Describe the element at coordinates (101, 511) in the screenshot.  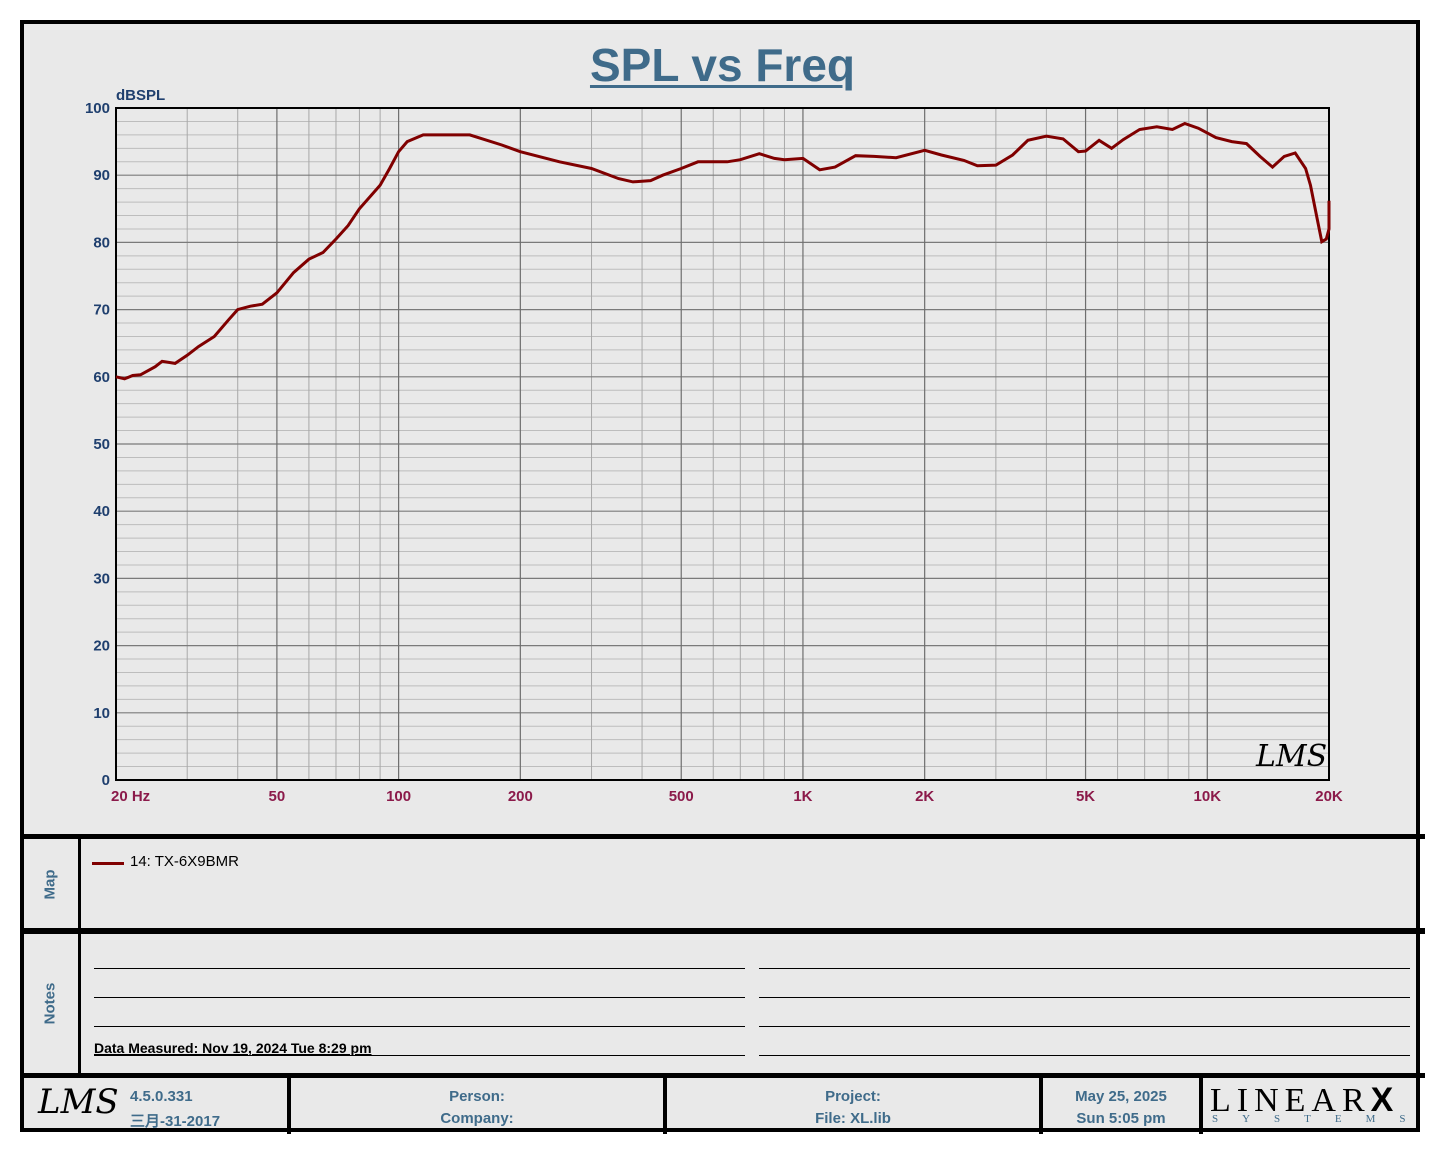
I see `y-tick-label: 40` at that location.